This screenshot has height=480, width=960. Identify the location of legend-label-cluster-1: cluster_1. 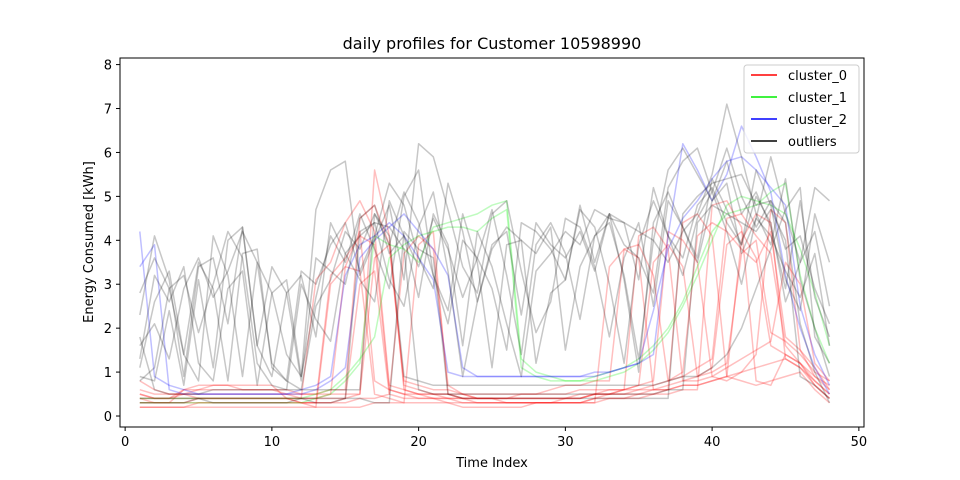
(817, 98).